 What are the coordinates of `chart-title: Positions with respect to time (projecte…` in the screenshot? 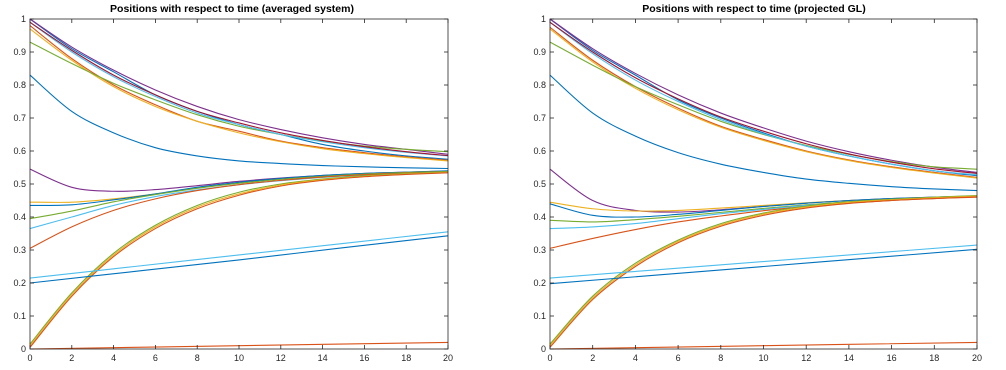 It's located at (753, 9).